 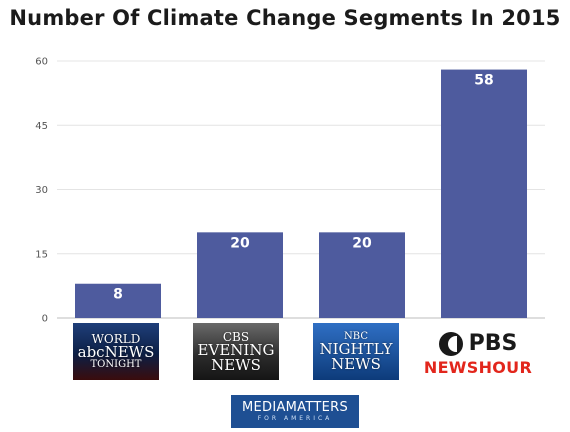 I want to click on bar-value-label-1: 8, so click(x=118, y=295).